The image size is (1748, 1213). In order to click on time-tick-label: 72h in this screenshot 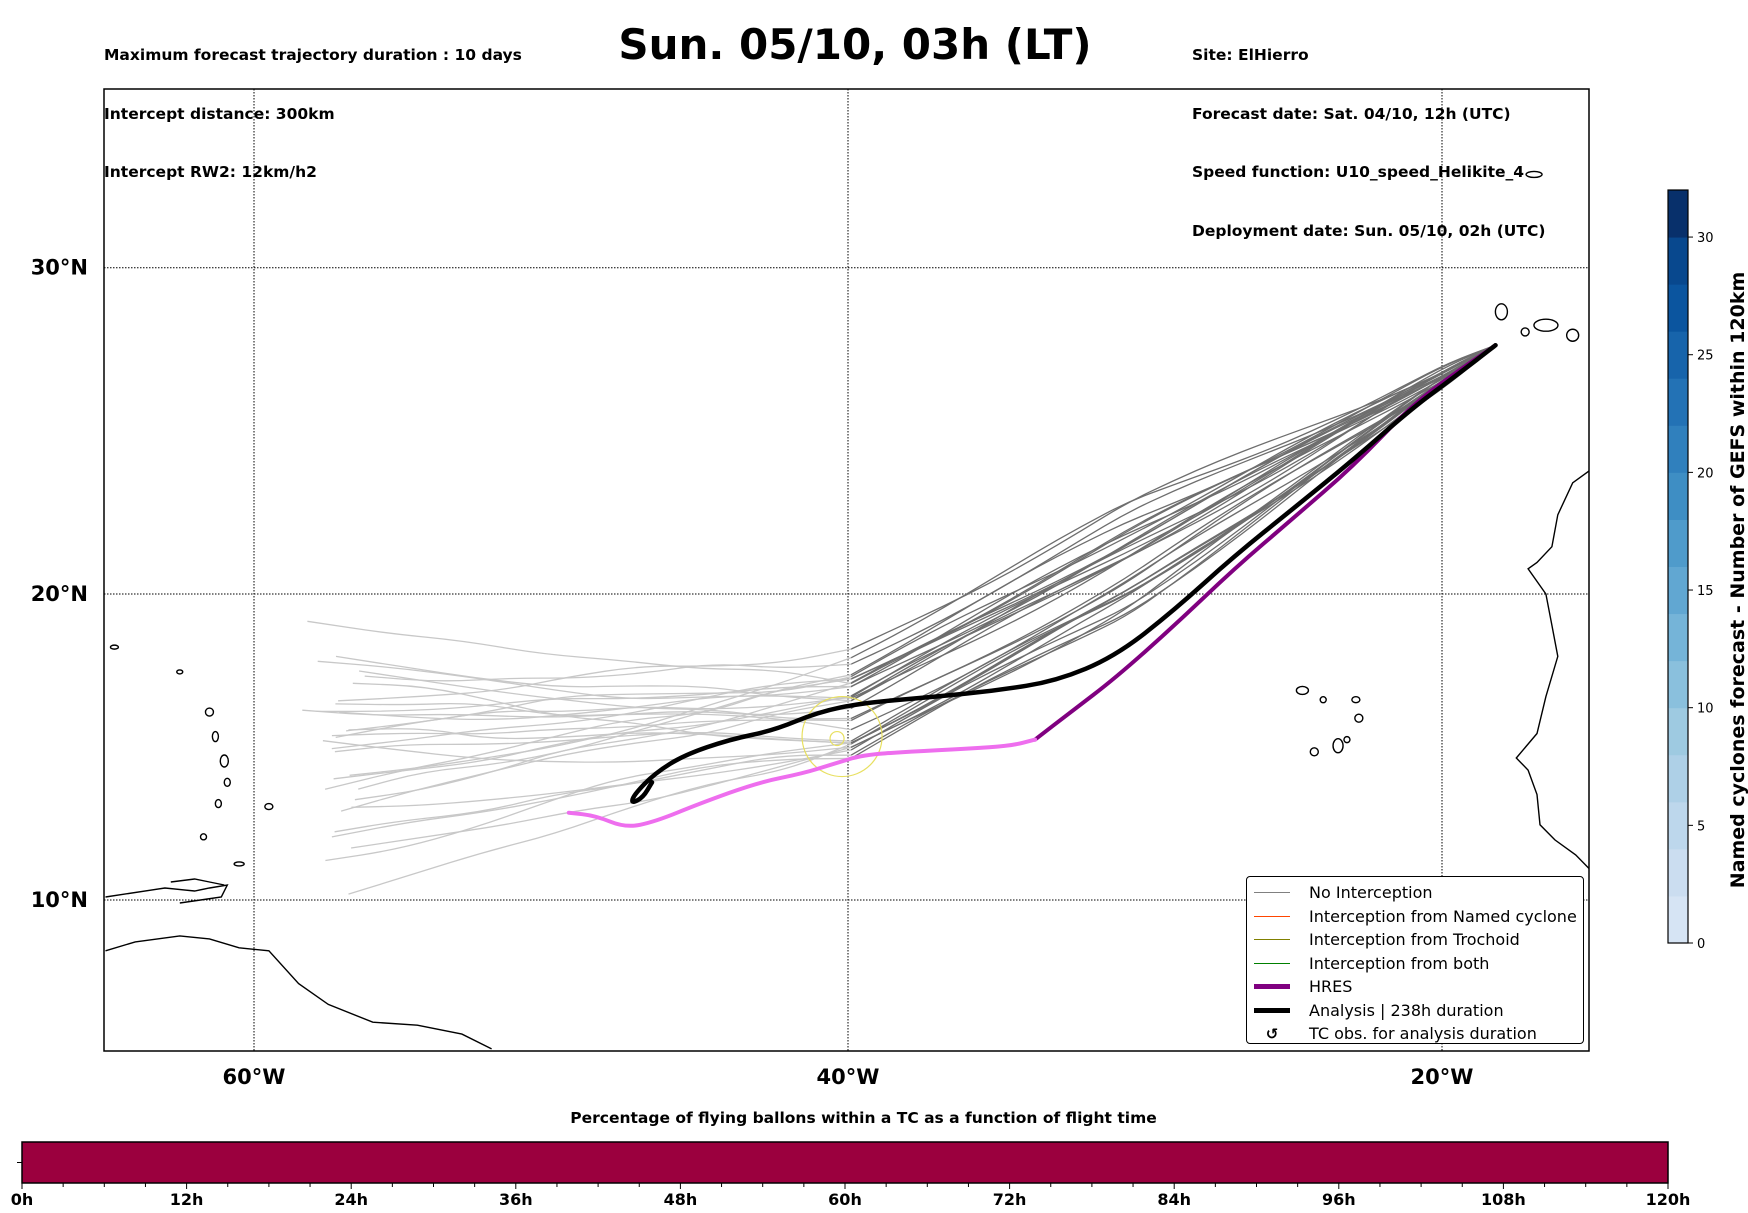, I will do `click(1010, 1199)`.